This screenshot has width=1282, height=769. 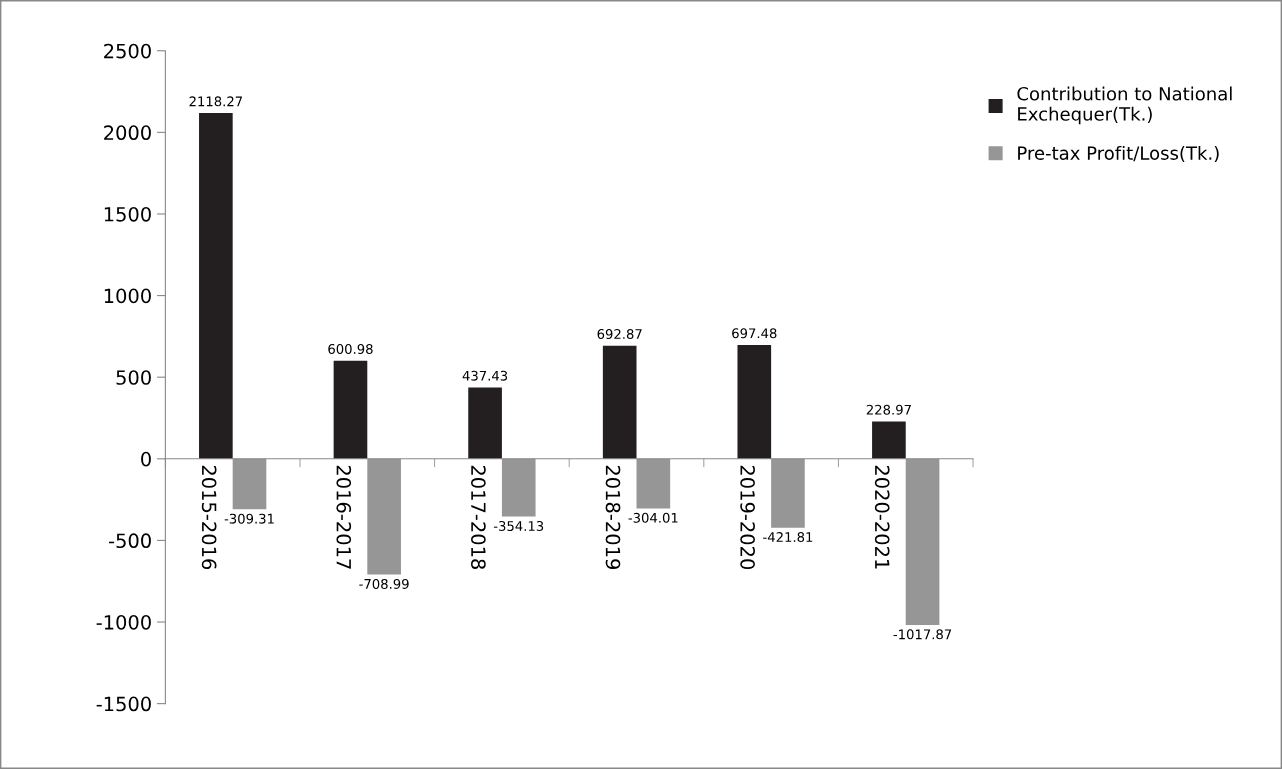 I want to click on y-tick-label: -500, so click(x=130, y=541).